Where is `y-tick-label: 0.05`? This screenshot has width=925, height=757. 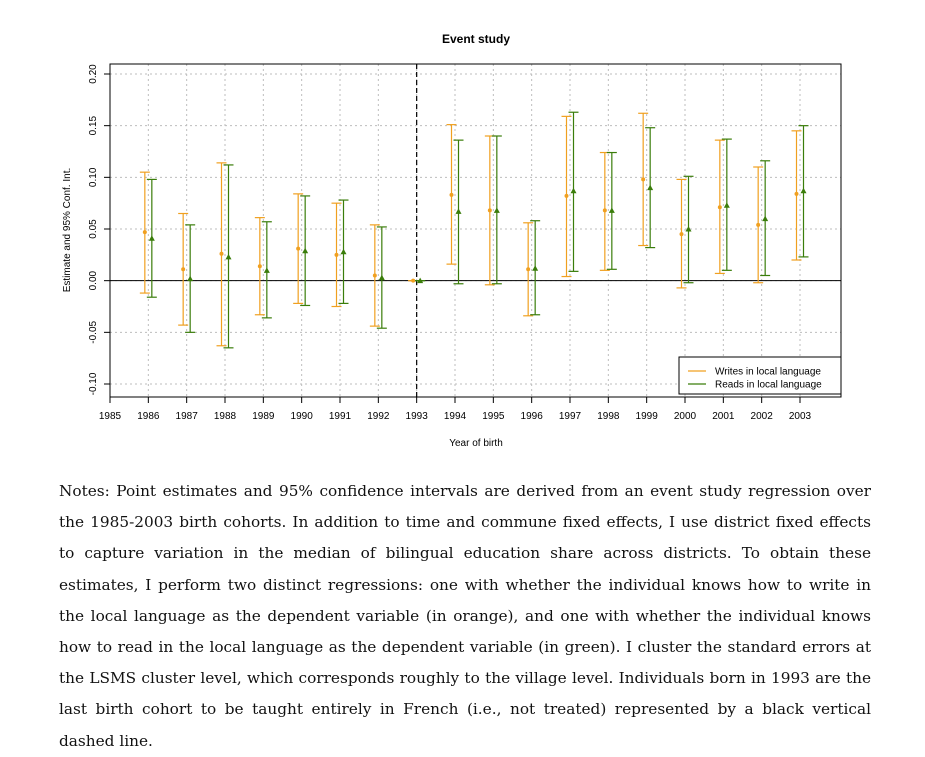 y-tick-label: 0.05 is located at coordinates (93, 229).